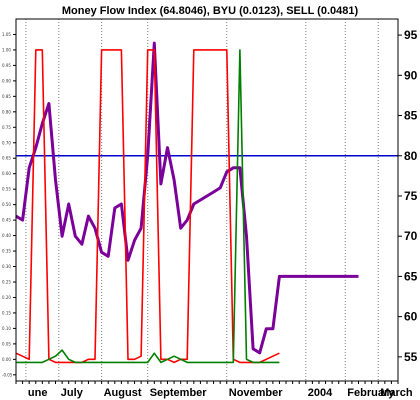 The width and height of the screenshot is (420, 400). What do you see at coordinates (6, 281) in the screenshot?
I see `left-axis-tick-label-6: 0.25` at bounding box center [6, 281].